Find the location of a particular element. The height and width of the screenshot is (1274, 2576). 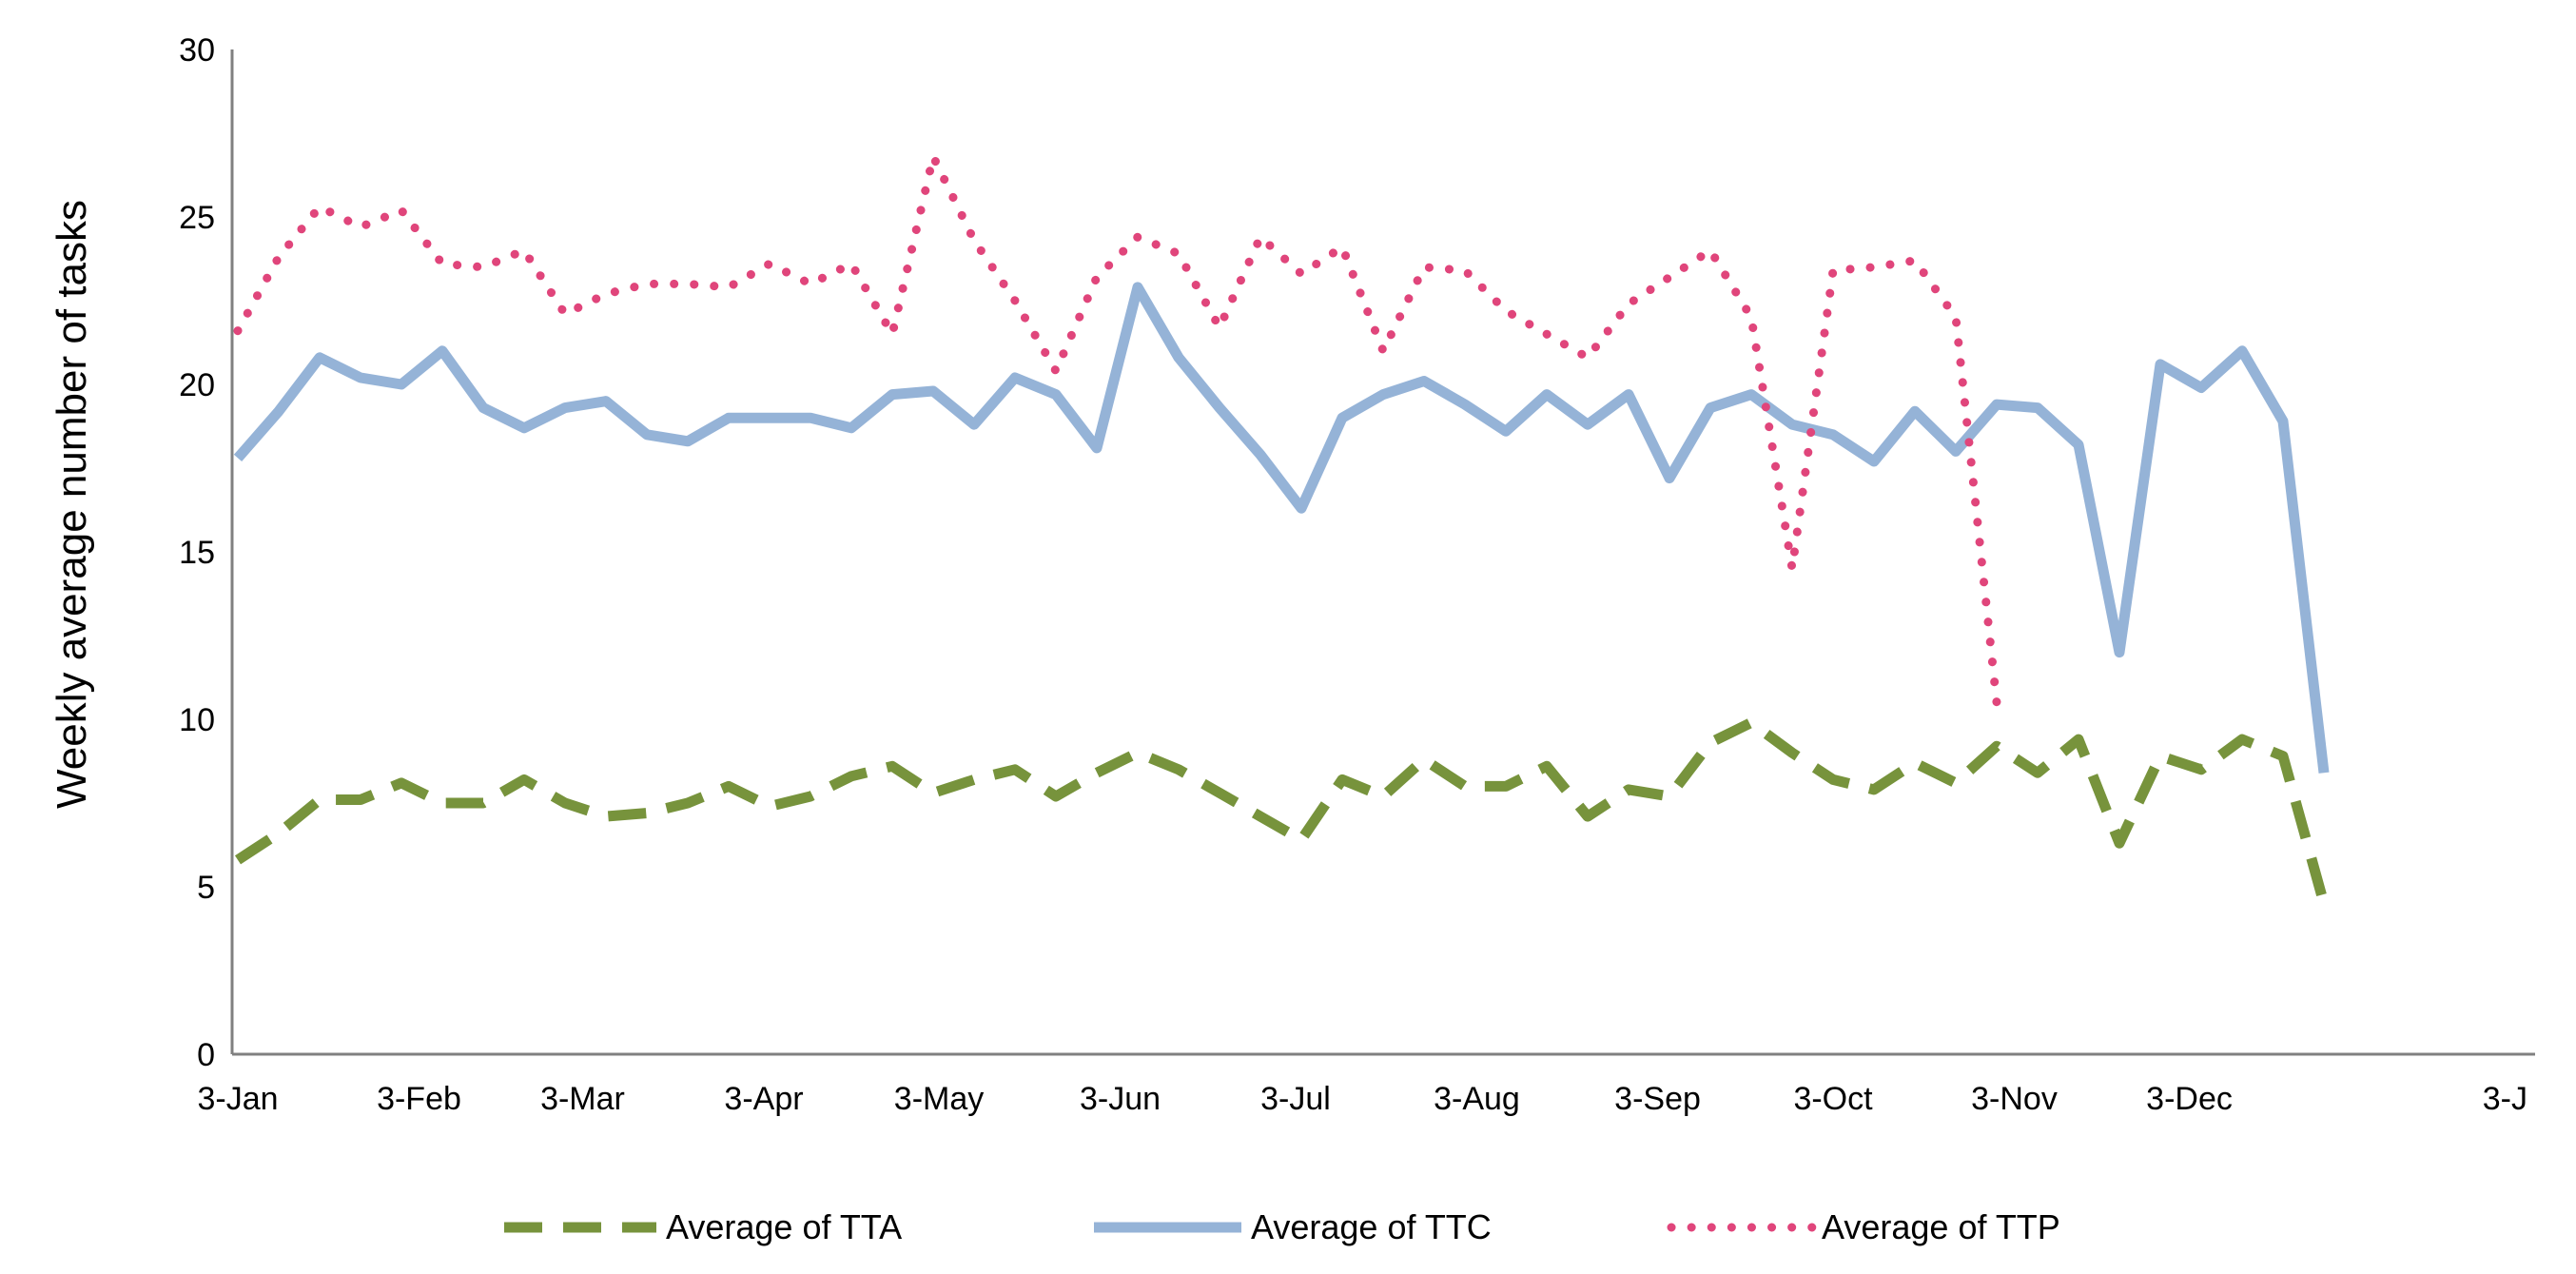

series-line-average-of-tta is located at coordinates (1282, 811).